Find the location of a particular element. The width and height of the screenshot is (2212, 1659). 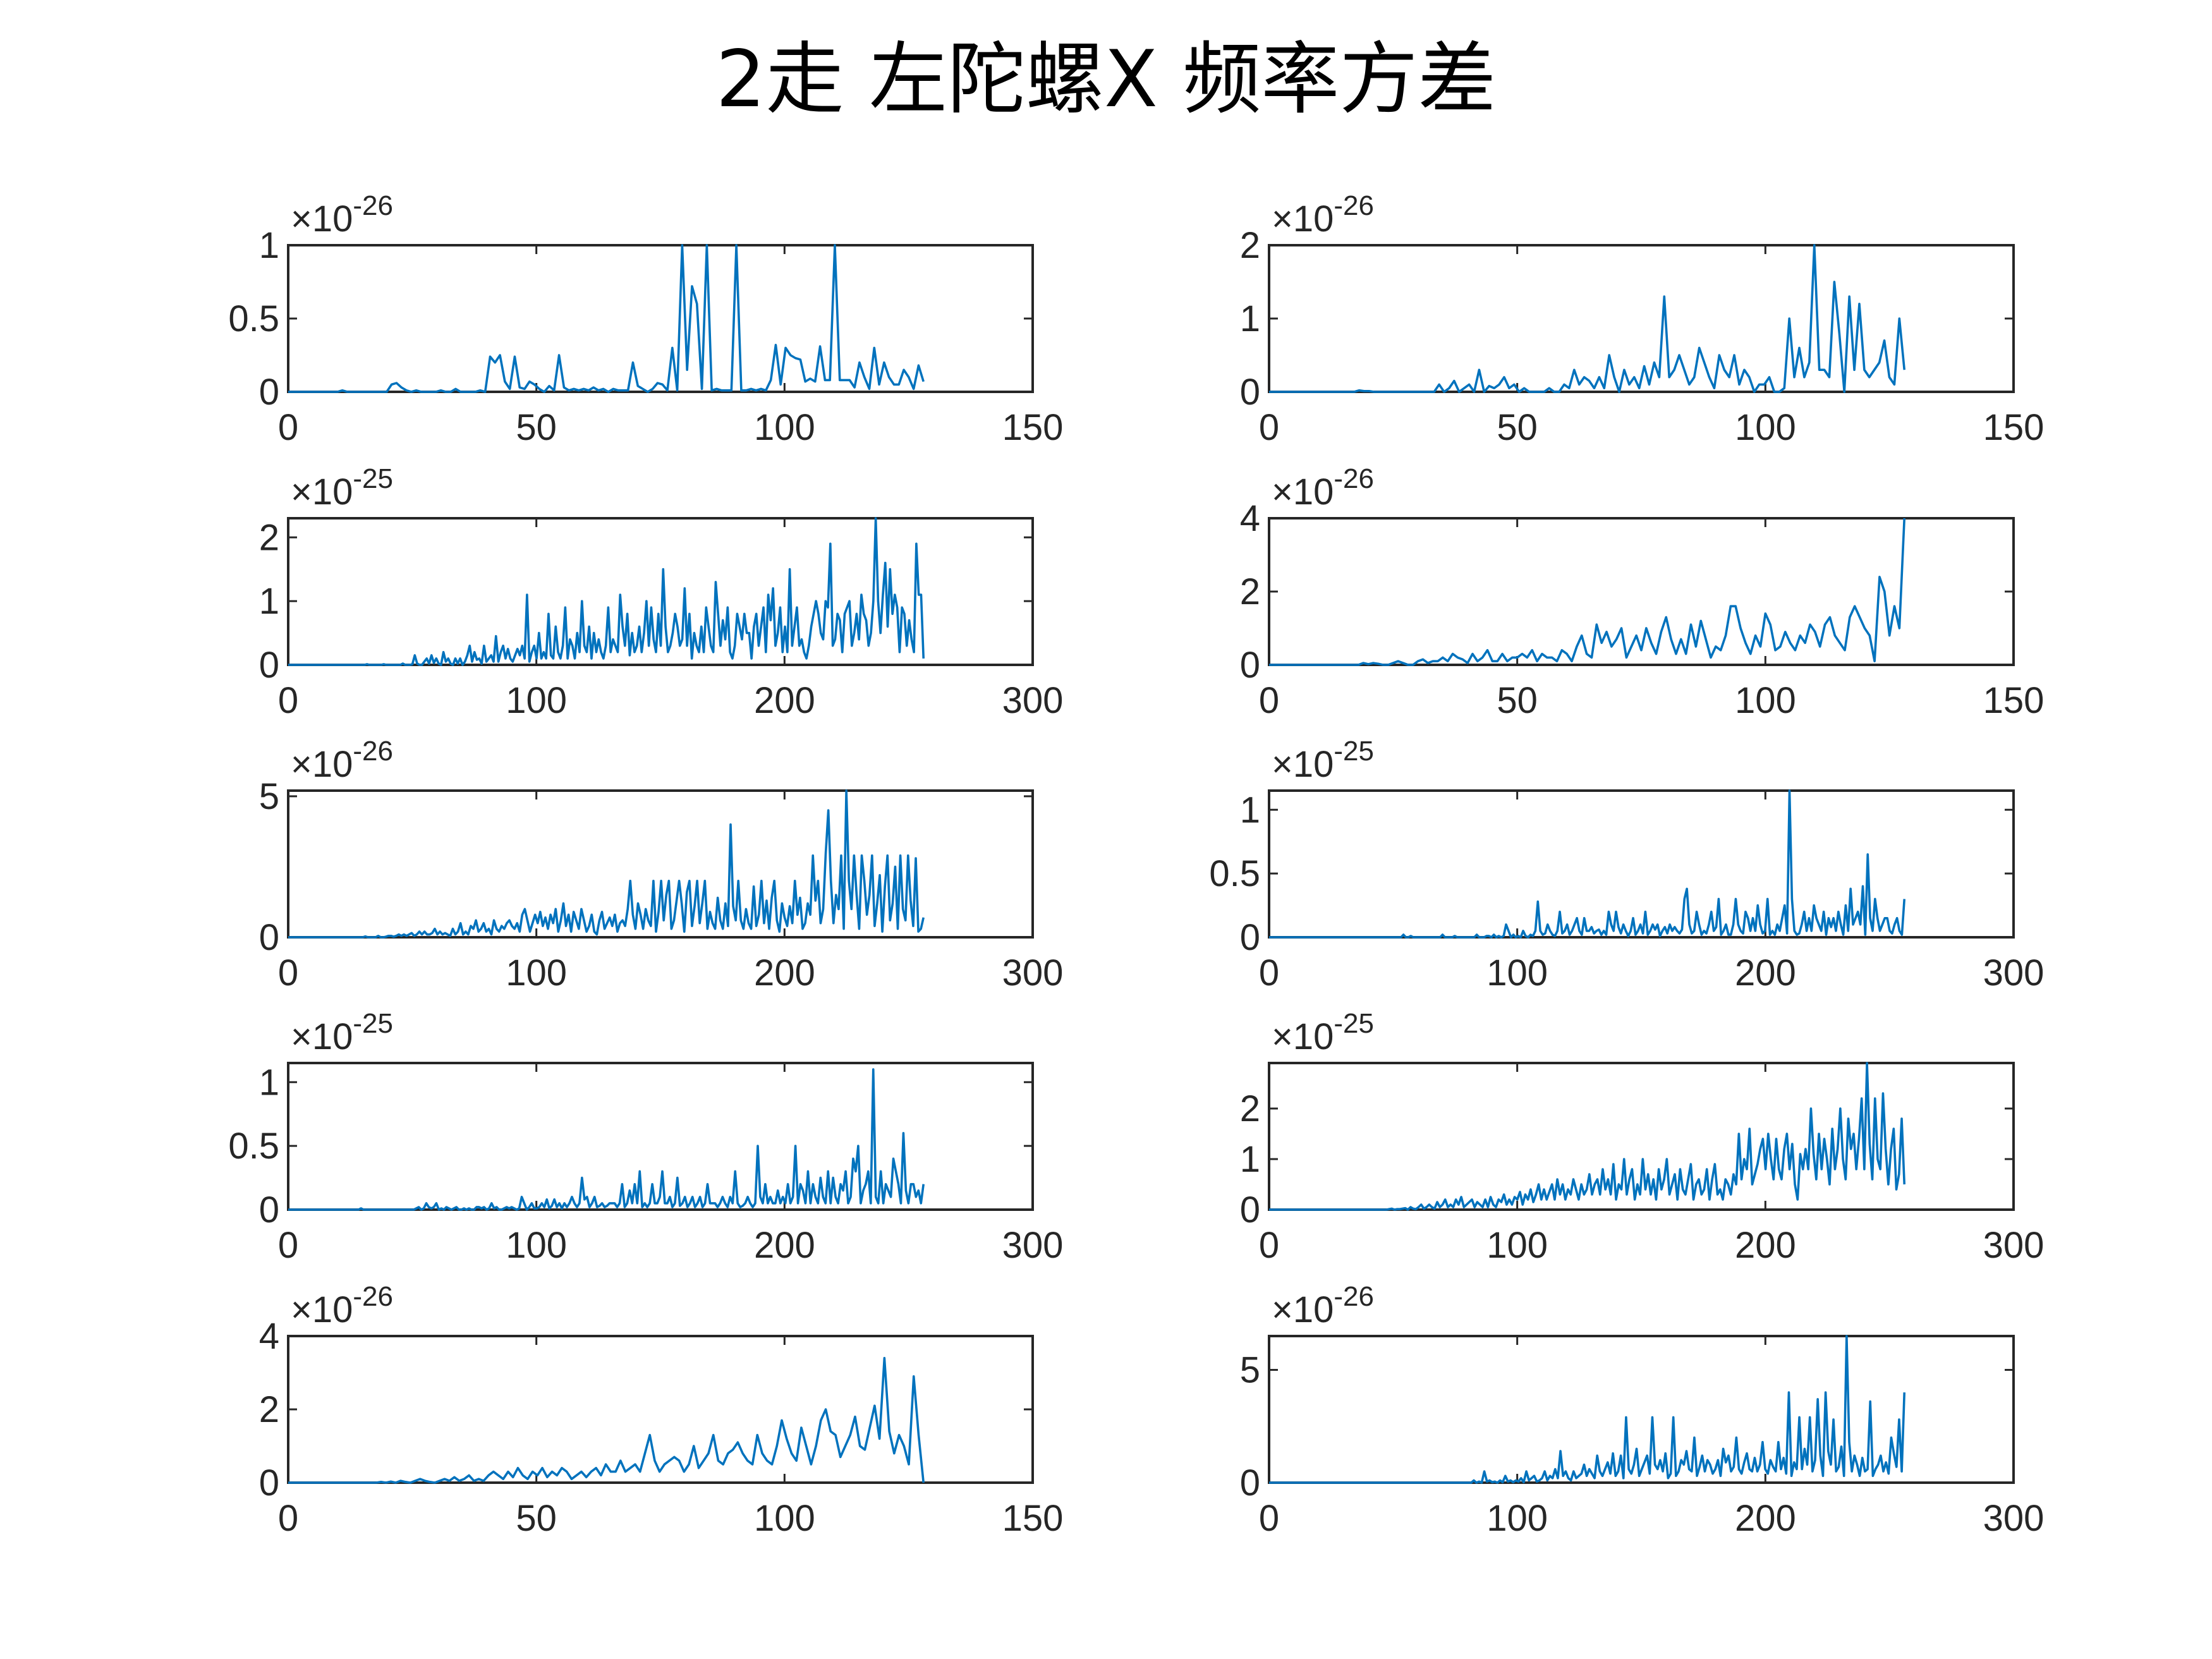

plot-8-ytick-label: 1 is located at coordinates (1250, 1159).